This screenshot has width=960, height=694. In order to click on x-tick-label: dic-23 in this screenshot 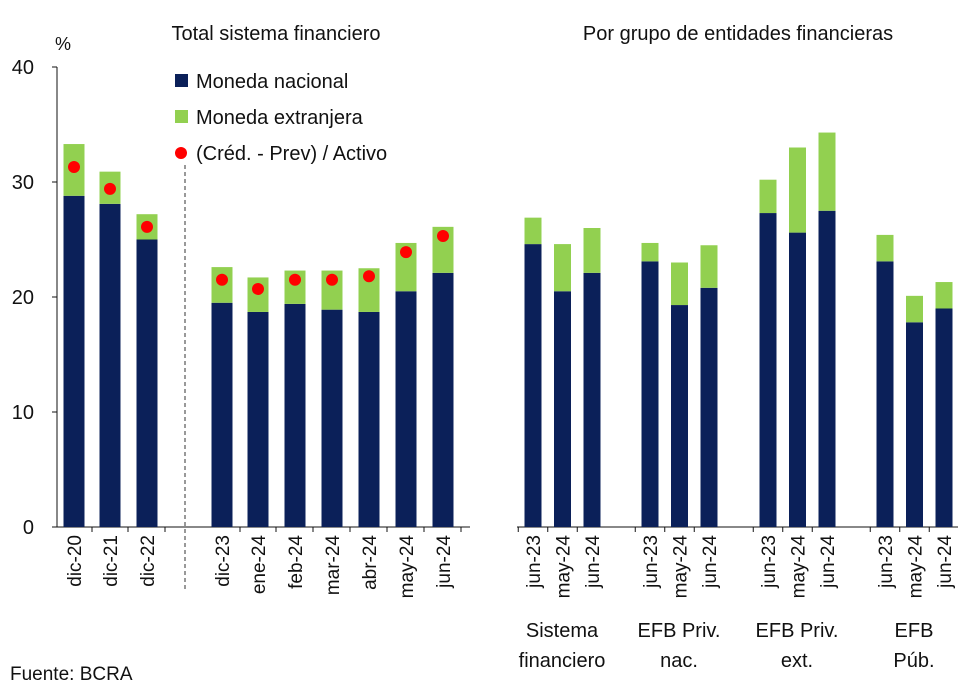, I will do `click(223, 561)`.